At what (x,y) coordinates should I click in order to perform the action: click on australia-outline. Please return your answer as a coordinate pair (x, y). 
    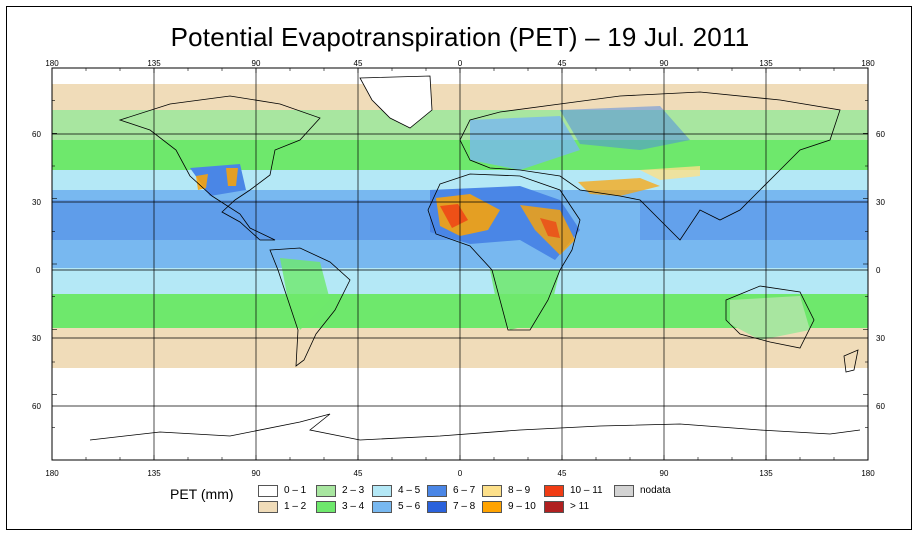
    Looking at the image, I should click on (770, 317).